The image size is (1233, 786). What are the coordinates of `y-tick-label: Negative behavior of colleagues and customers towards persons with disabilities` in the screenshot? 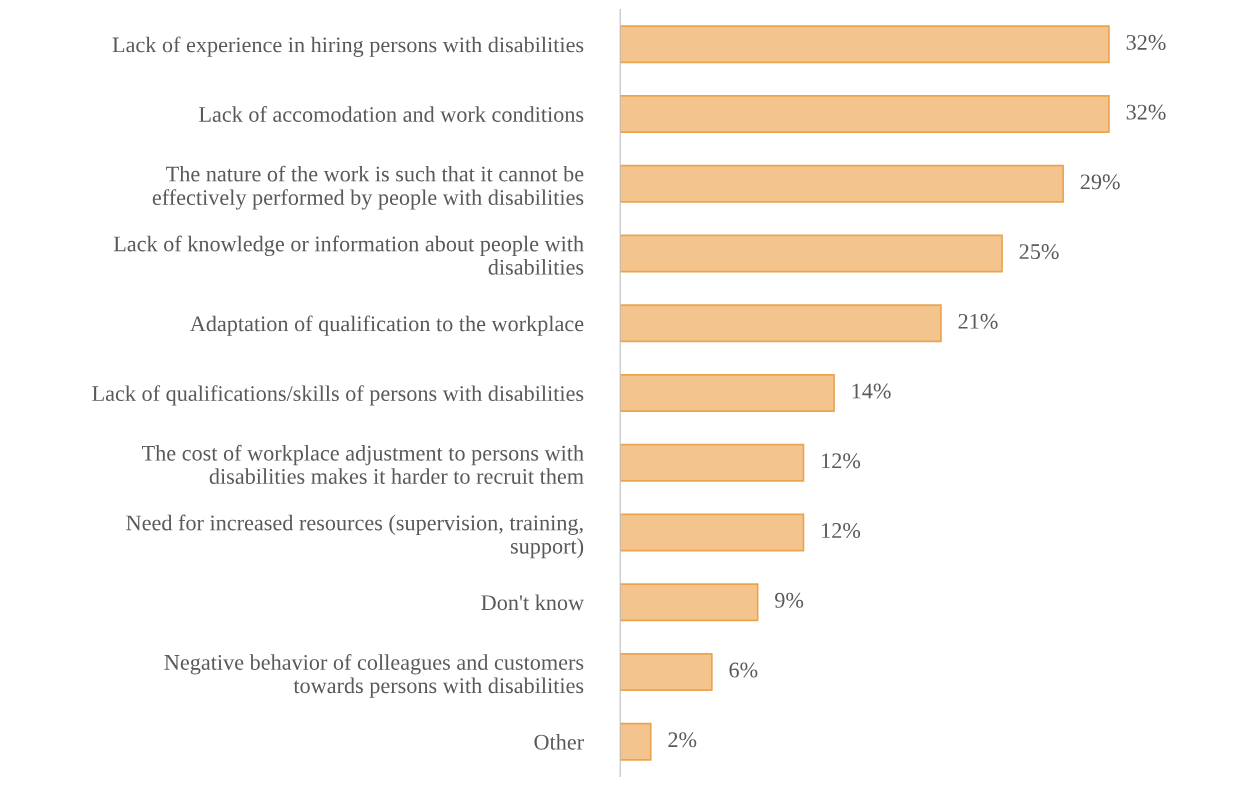 It's located at (374, 676).